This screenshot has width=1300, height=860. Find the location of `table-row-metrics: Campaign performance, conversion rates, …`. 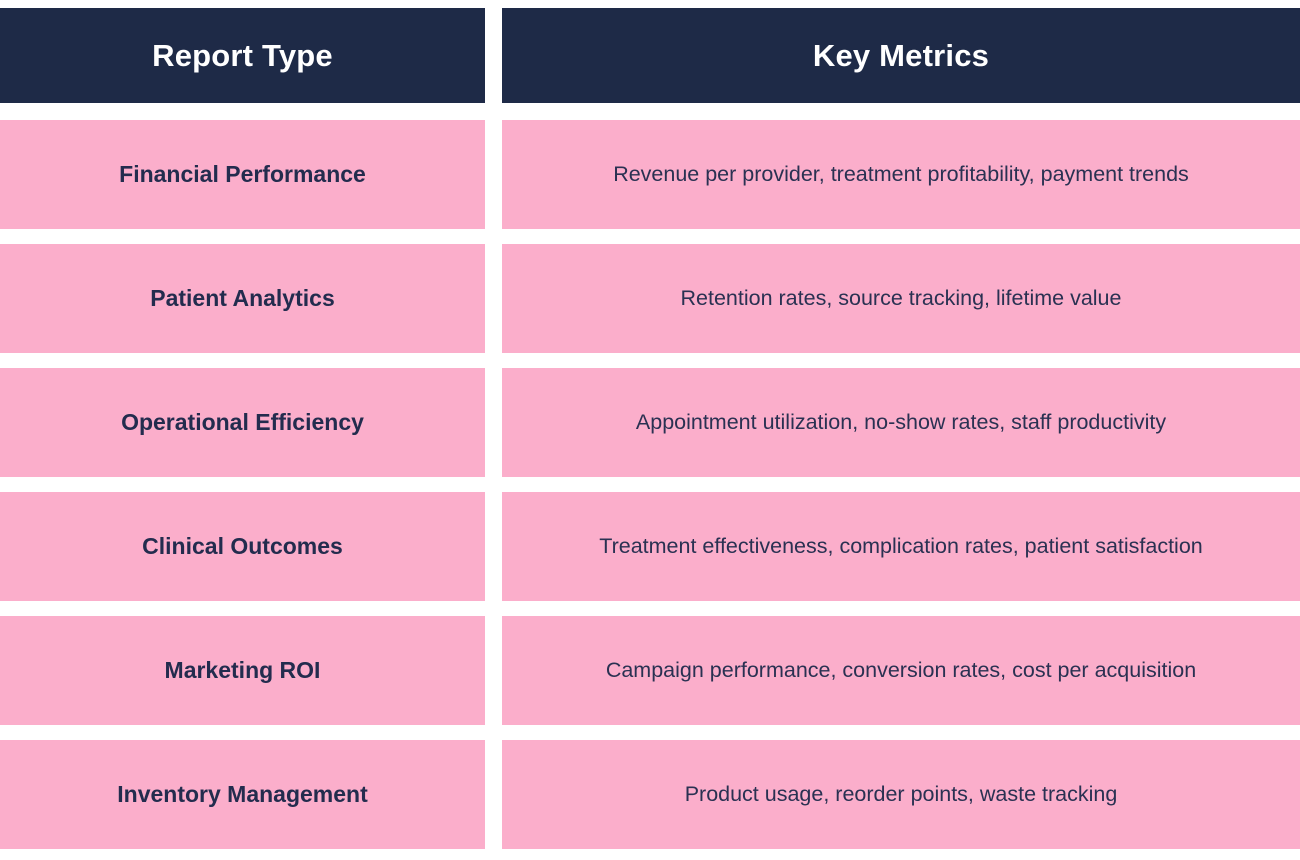

table-row-metrics: Campaign performance, conversion rates, … is located at coordinates (901, 670).